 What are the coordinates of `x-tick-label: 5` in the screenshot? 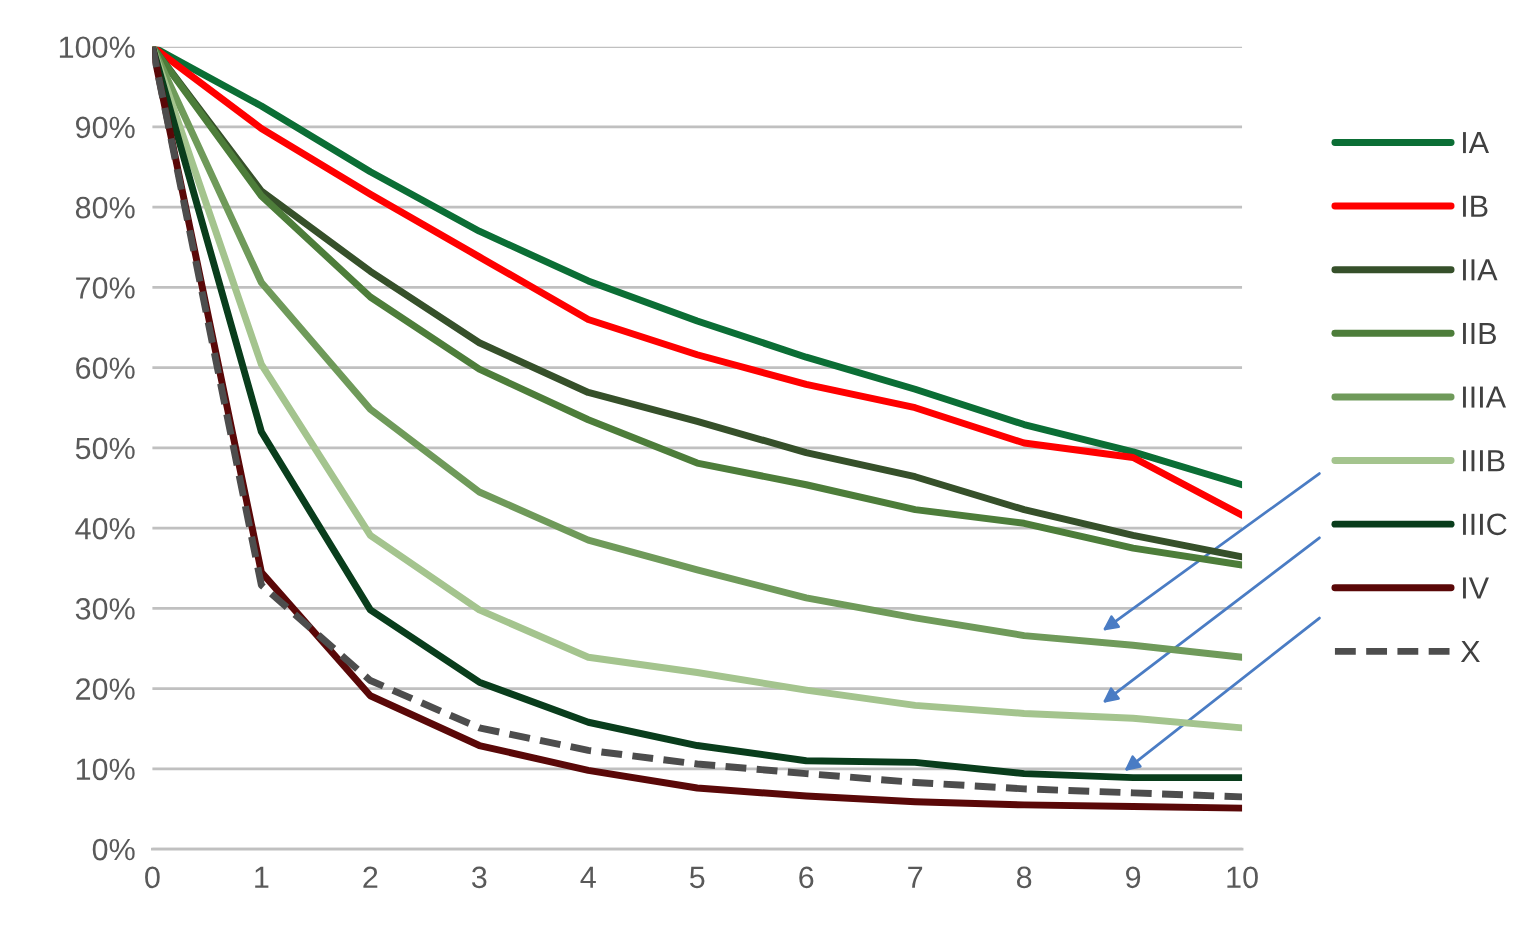 It's located at (697, 877).